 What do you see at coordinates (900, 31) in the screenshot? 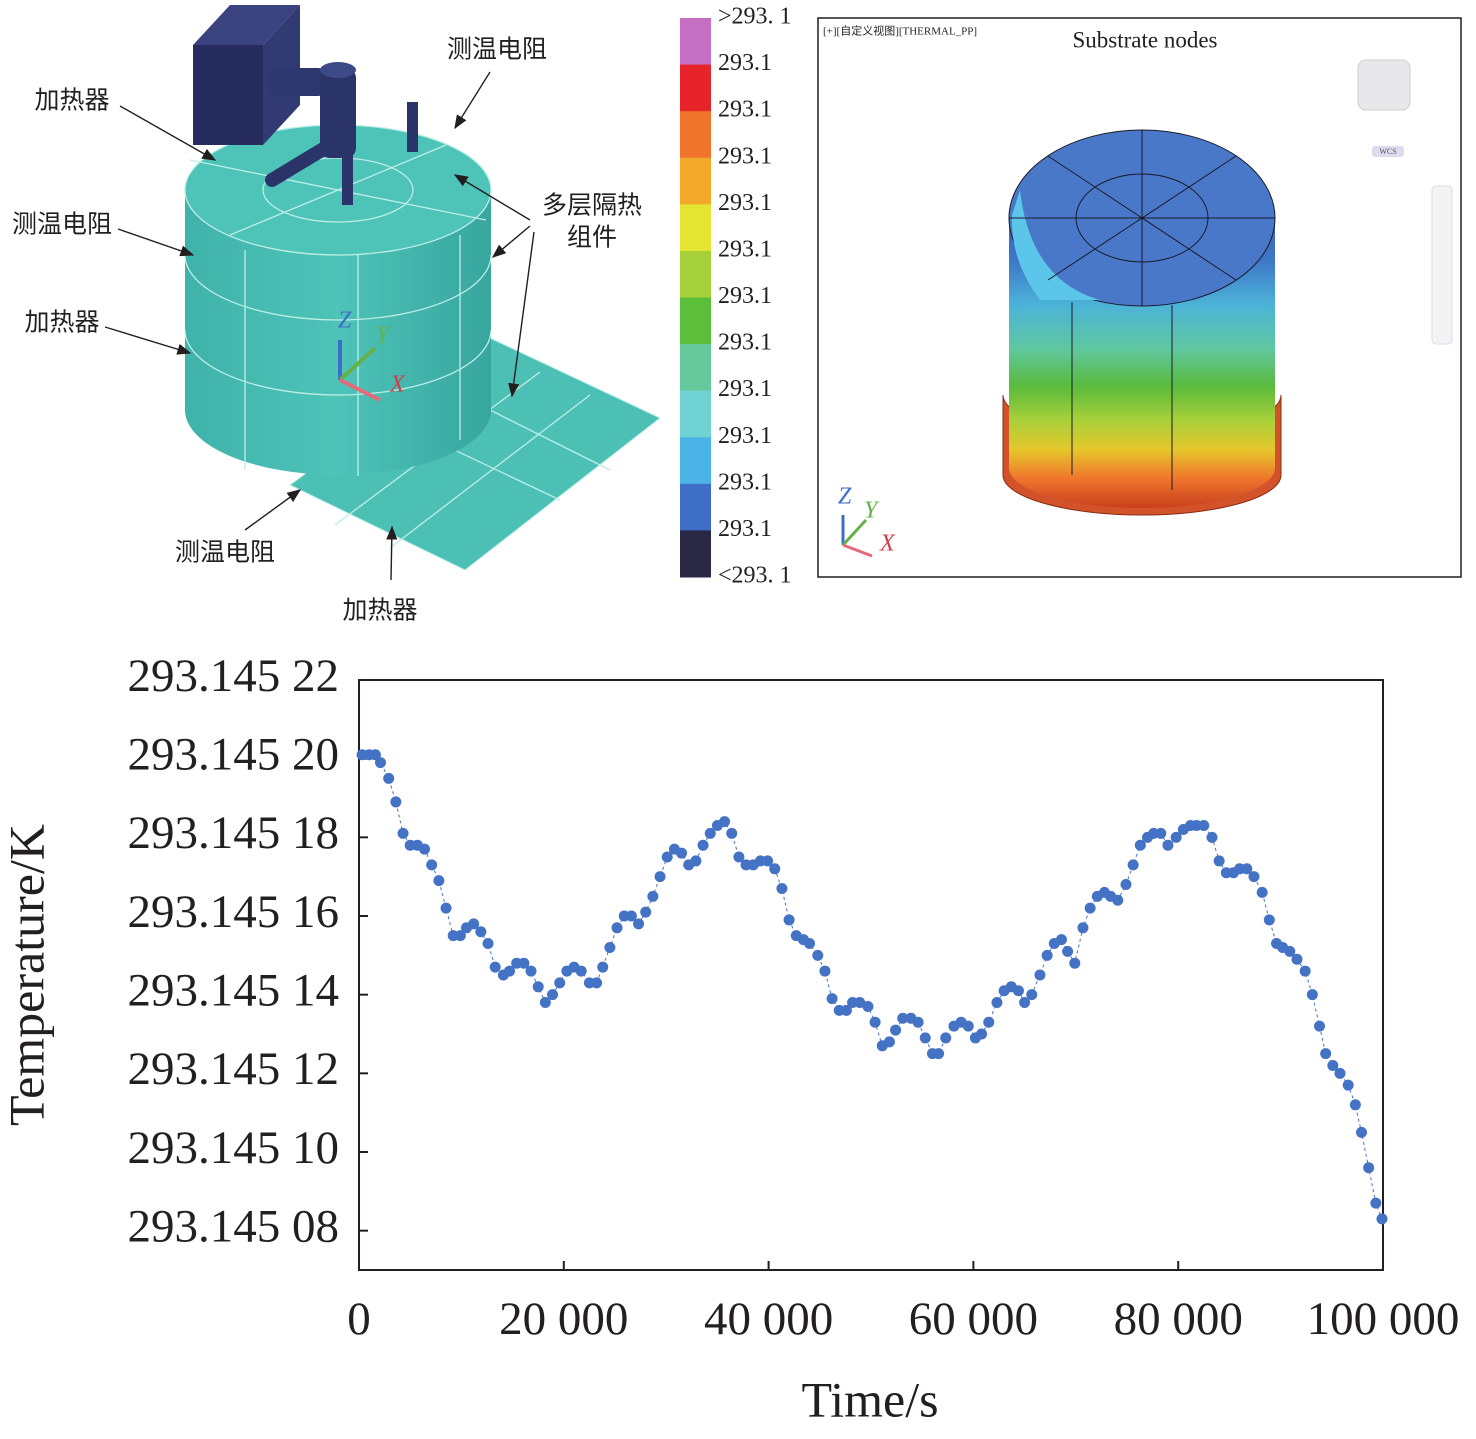
I see `view-header: [+][自定义视图][THERMAL_PP]` at bounding box center [900, 31].